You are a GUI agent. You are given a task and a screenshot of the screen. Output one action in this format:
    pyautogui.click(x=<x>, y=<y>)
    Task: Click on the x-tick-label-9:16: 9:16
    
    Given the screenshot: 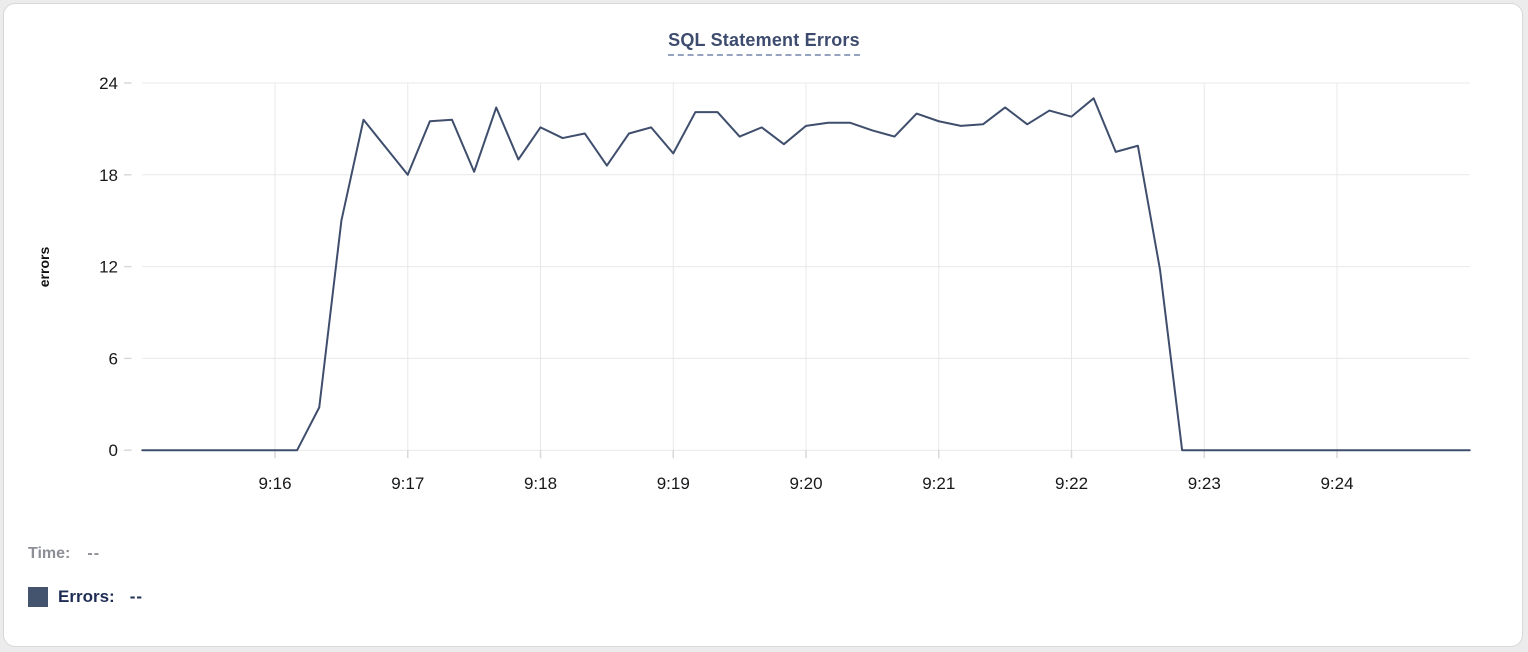 What is the action you would take?
    pyautogui.click(x=274, y=483)
    